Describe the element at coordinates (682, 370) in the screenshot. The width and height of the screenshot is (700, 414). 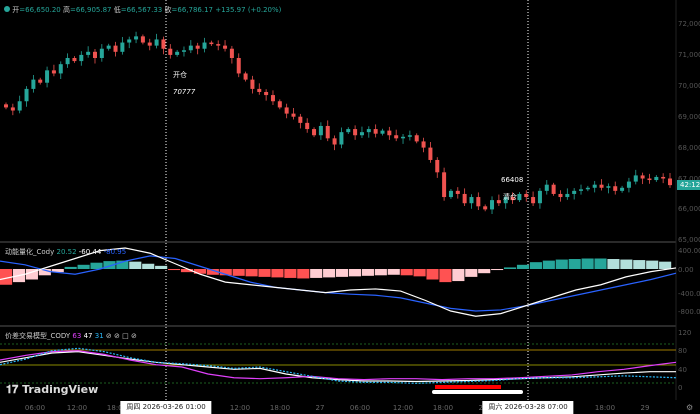
I see `rsi-axis-label: 40` at that location.